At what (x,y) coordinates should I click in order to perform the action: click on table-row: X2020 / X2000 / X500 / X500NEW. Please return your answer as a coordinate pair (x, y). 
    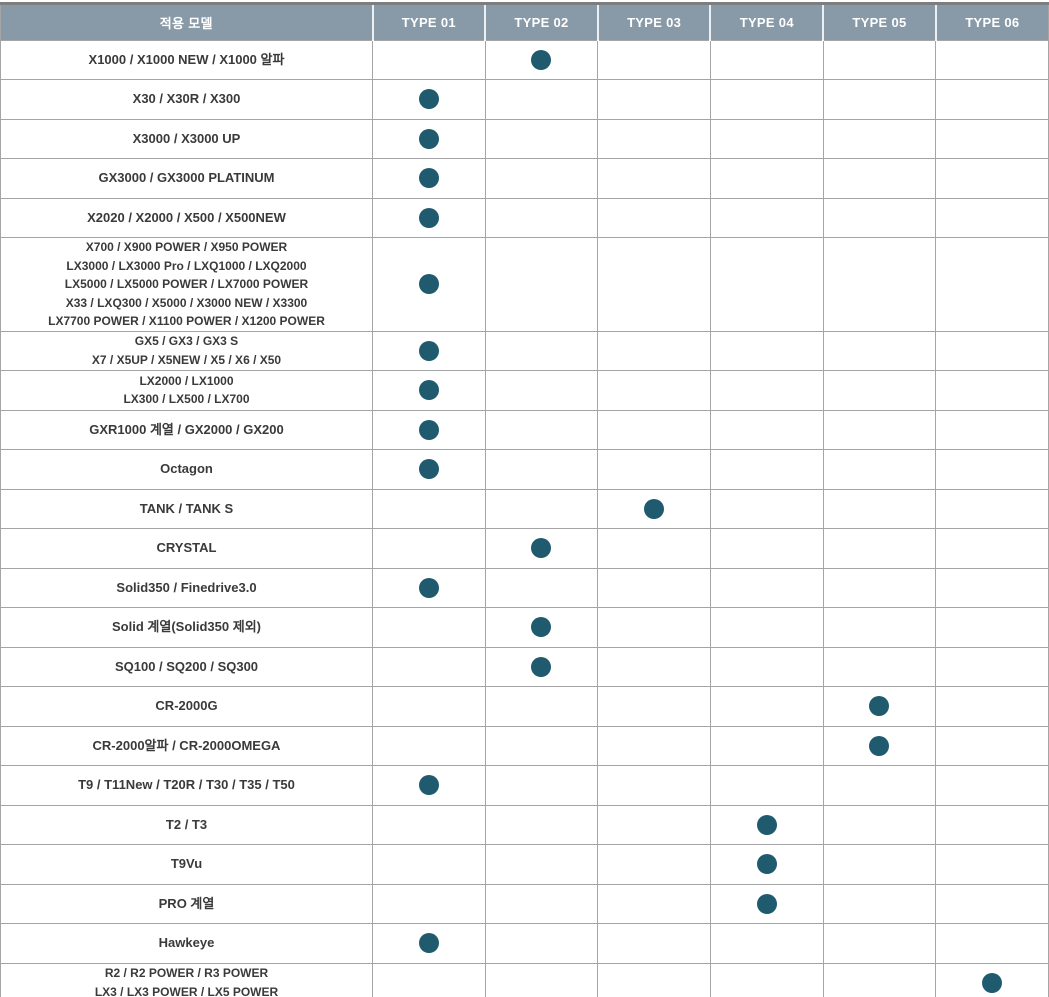
    Looking at the image, I should click on (524, 217).